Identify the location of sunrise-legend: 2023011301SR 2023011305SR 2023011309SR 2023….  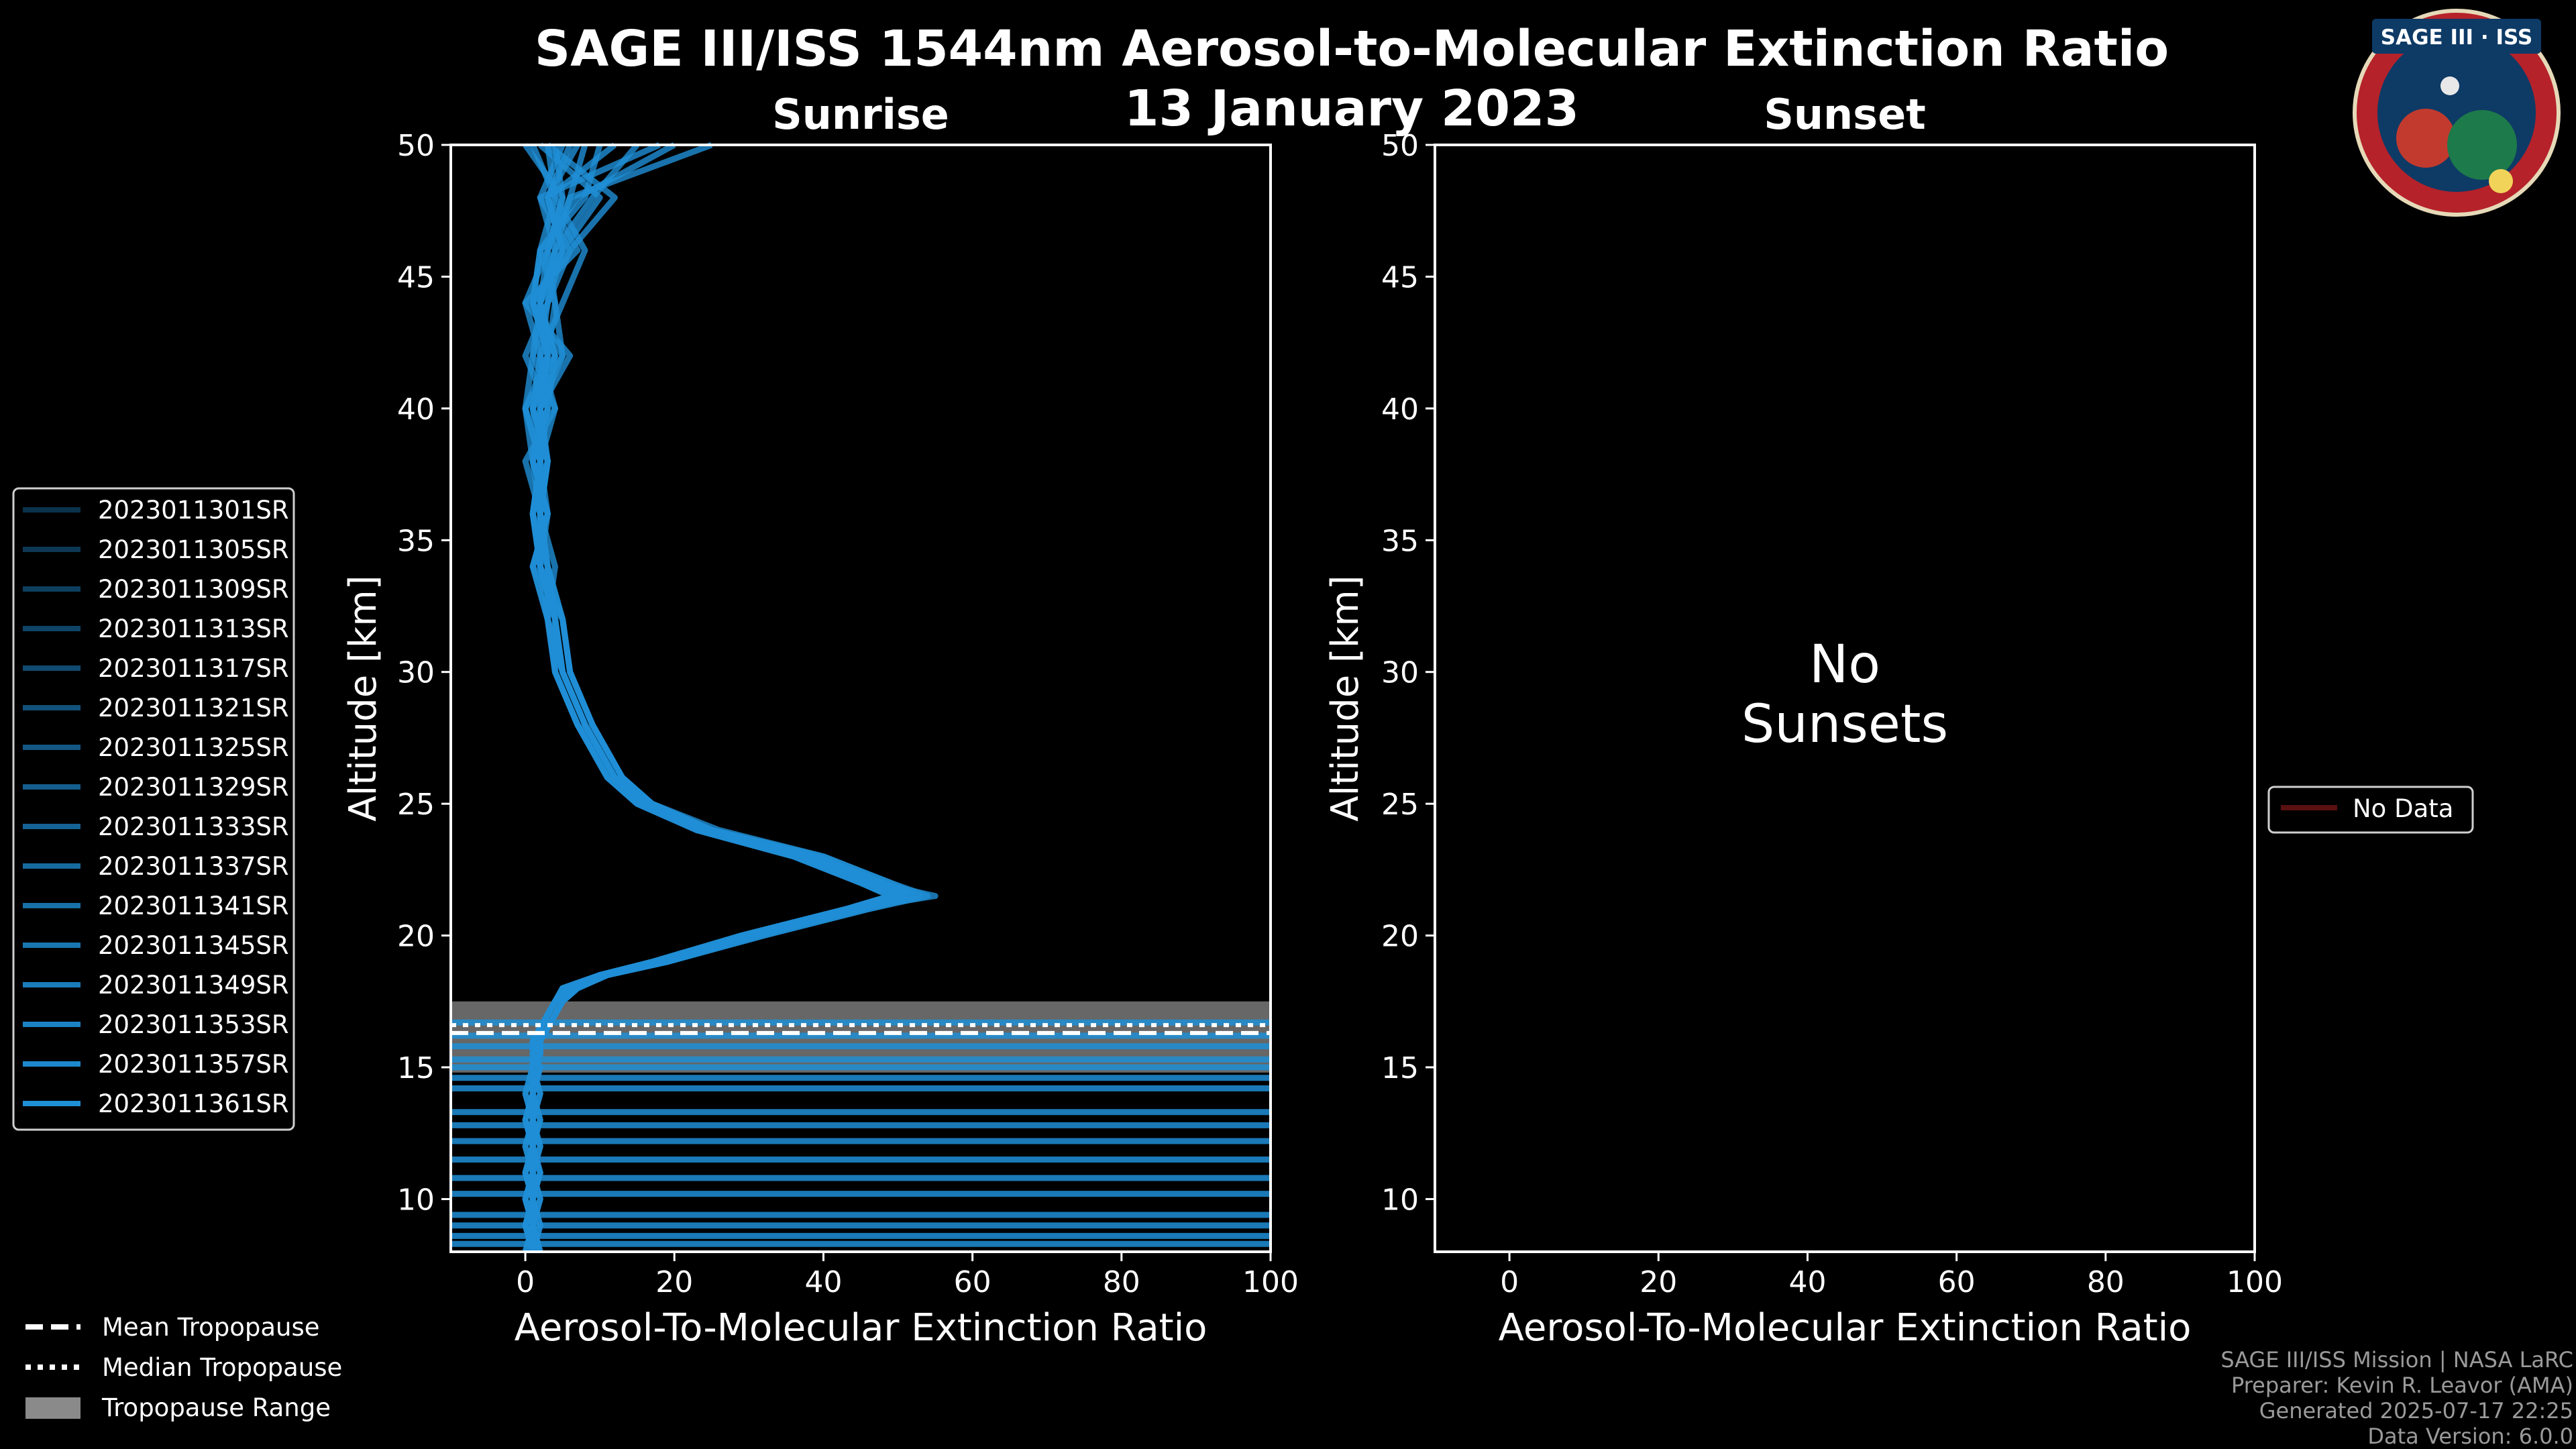
(153, 809).